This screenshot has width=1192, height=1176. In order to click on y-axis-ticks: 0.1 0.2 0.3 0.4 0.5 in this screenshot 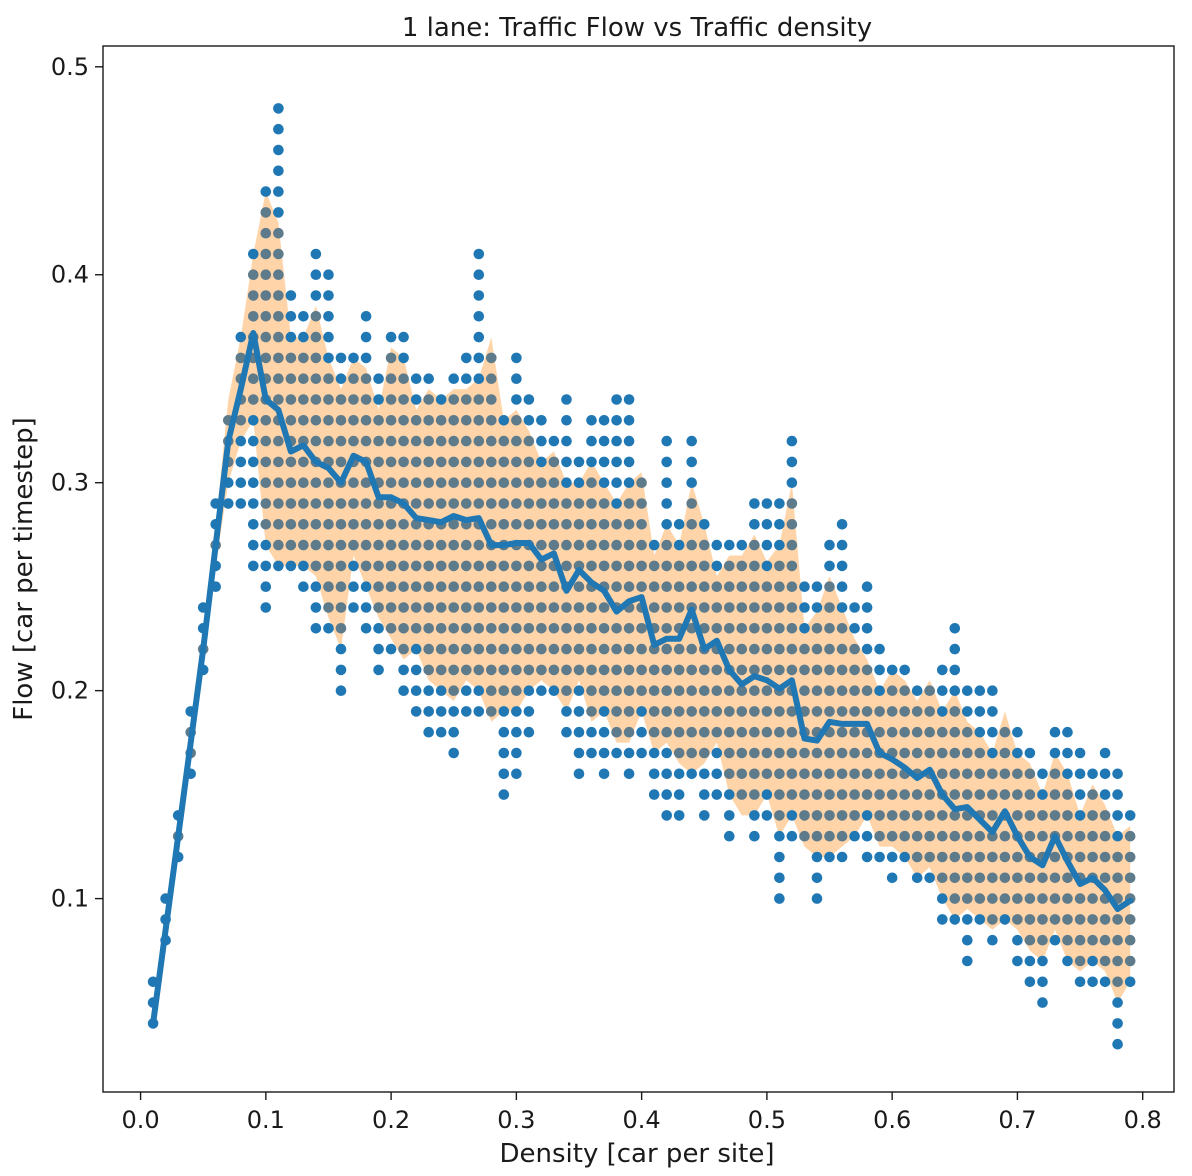, I will do `click(77, 483)`.